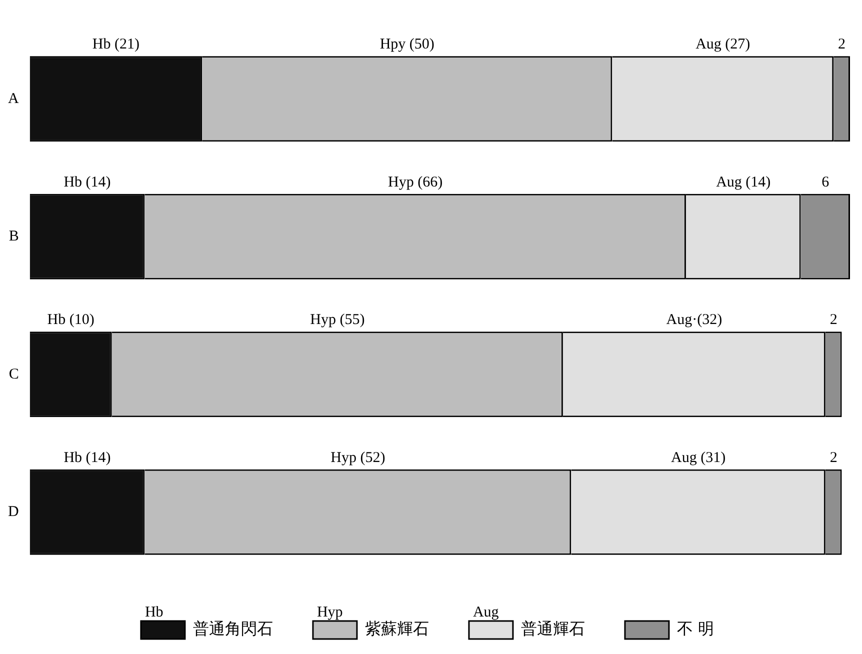 This screenshot has width=862, height=654. What do you see at coordinates (415, 182) in the screenshot?
I see `data-label: Hyp (66)` at bounding box center [415, 182].